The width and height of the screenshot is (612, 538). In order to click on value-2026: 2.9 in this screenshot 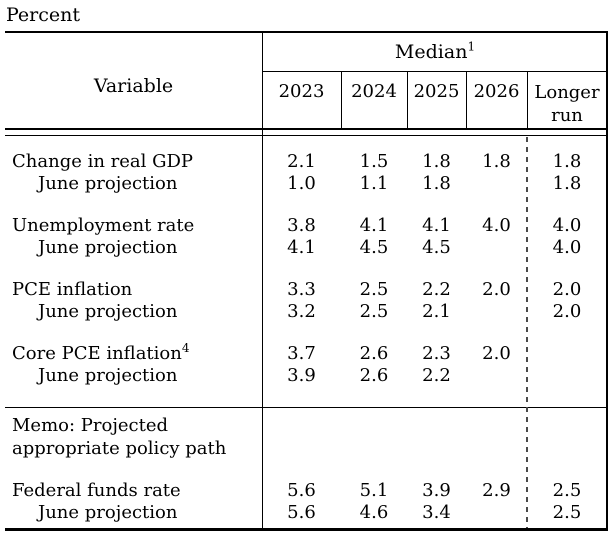, I will do `click(496, 490)`.